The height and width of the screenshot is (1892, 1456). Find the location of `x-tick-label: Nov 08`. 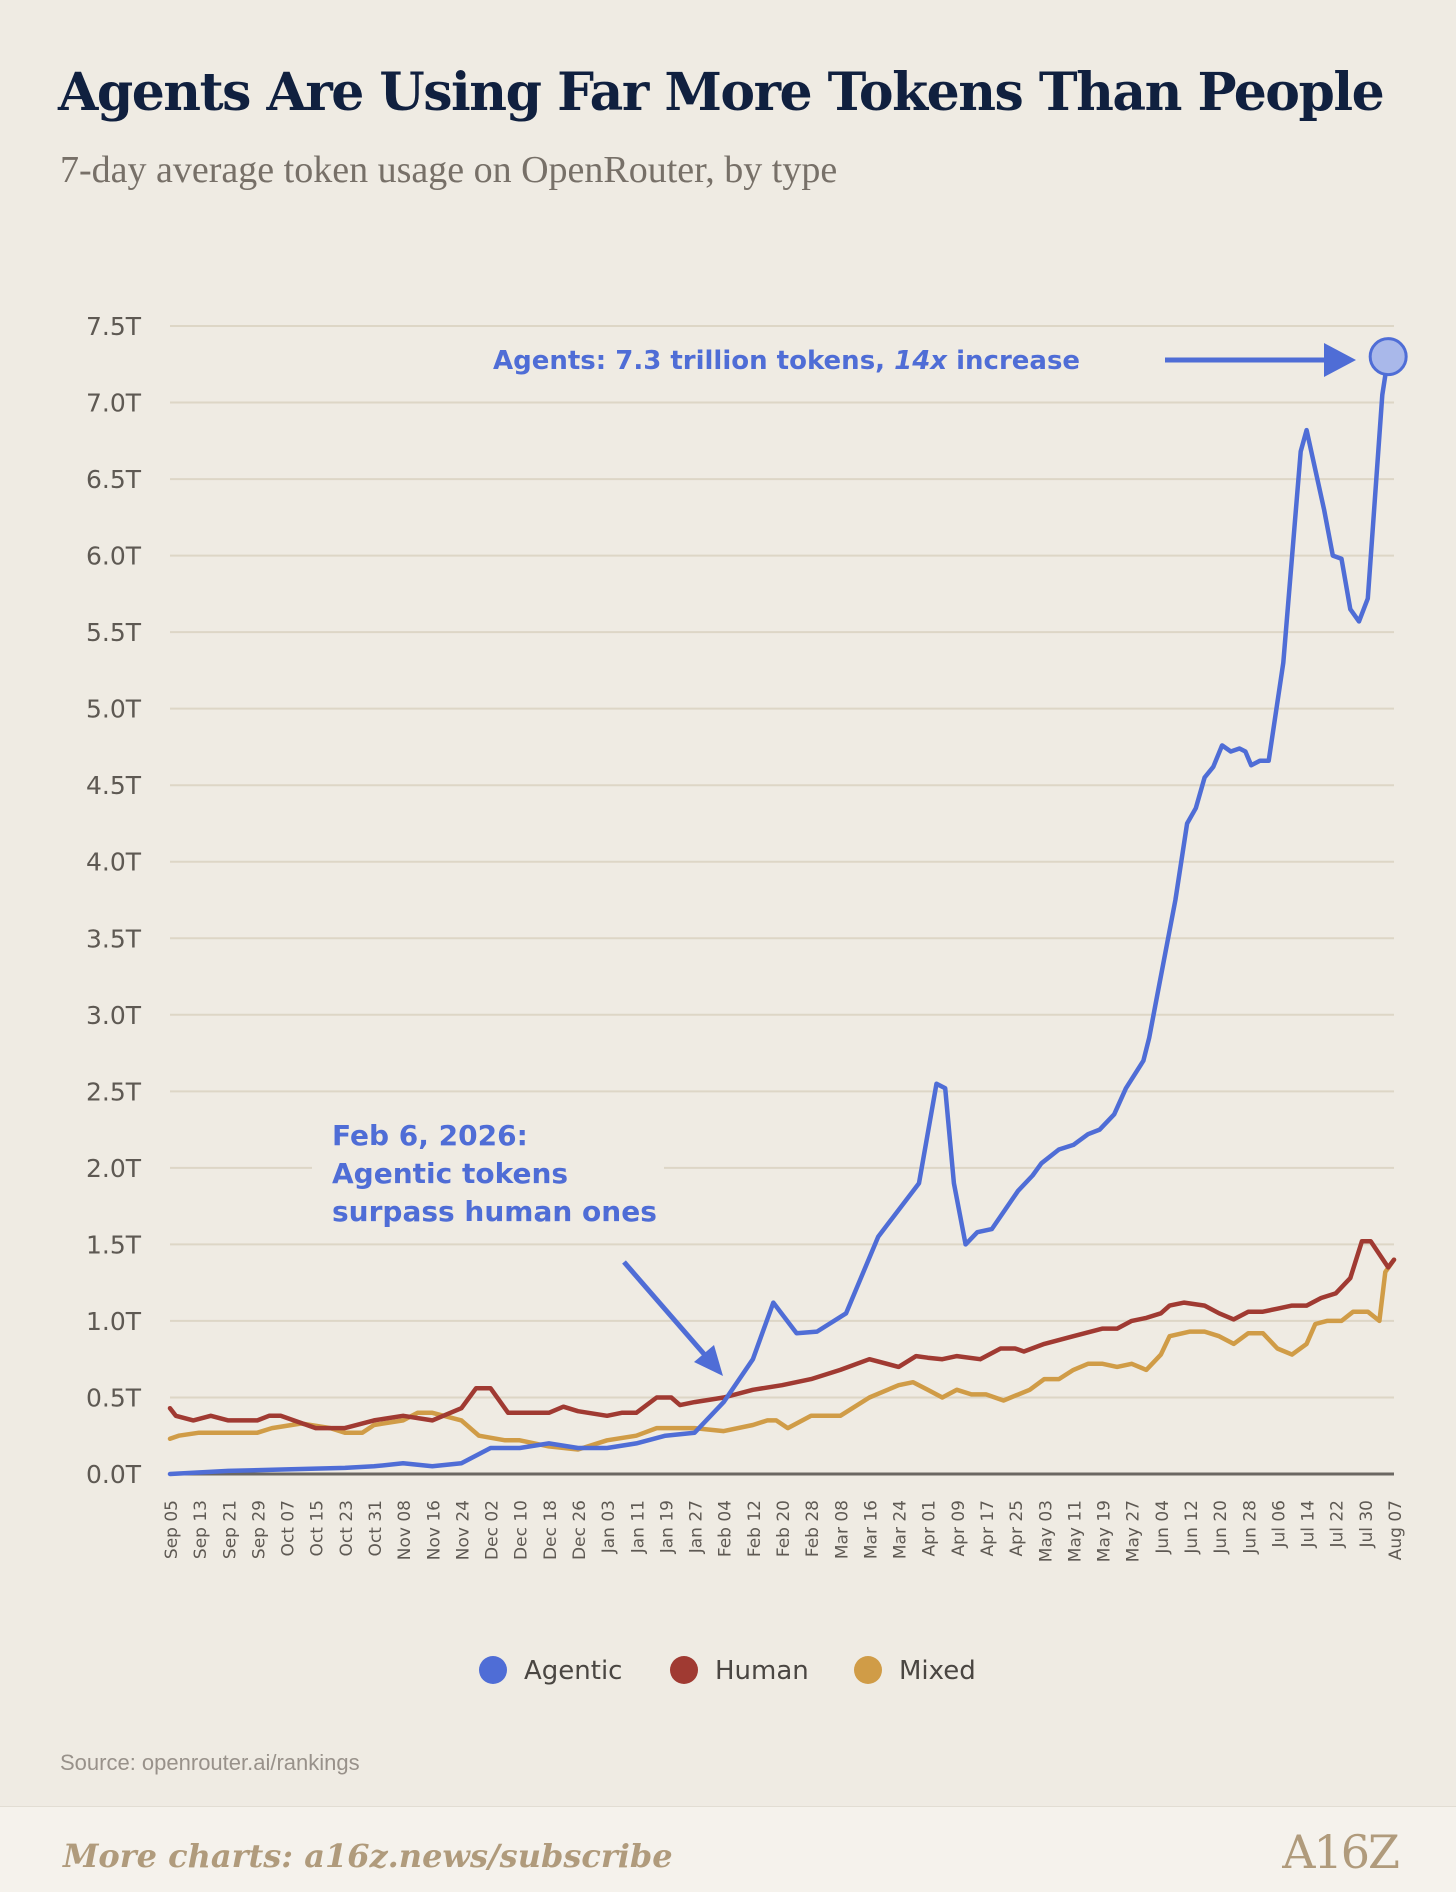

x-tick-label: Nov 08 is located at coordinates (405, 1530).